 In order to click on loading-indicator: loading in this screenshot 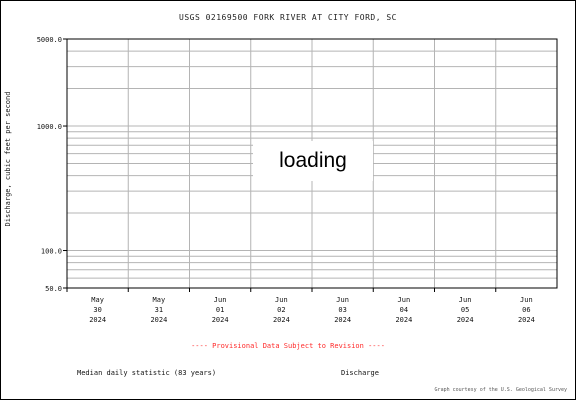, I will do `click(313, 161)`.